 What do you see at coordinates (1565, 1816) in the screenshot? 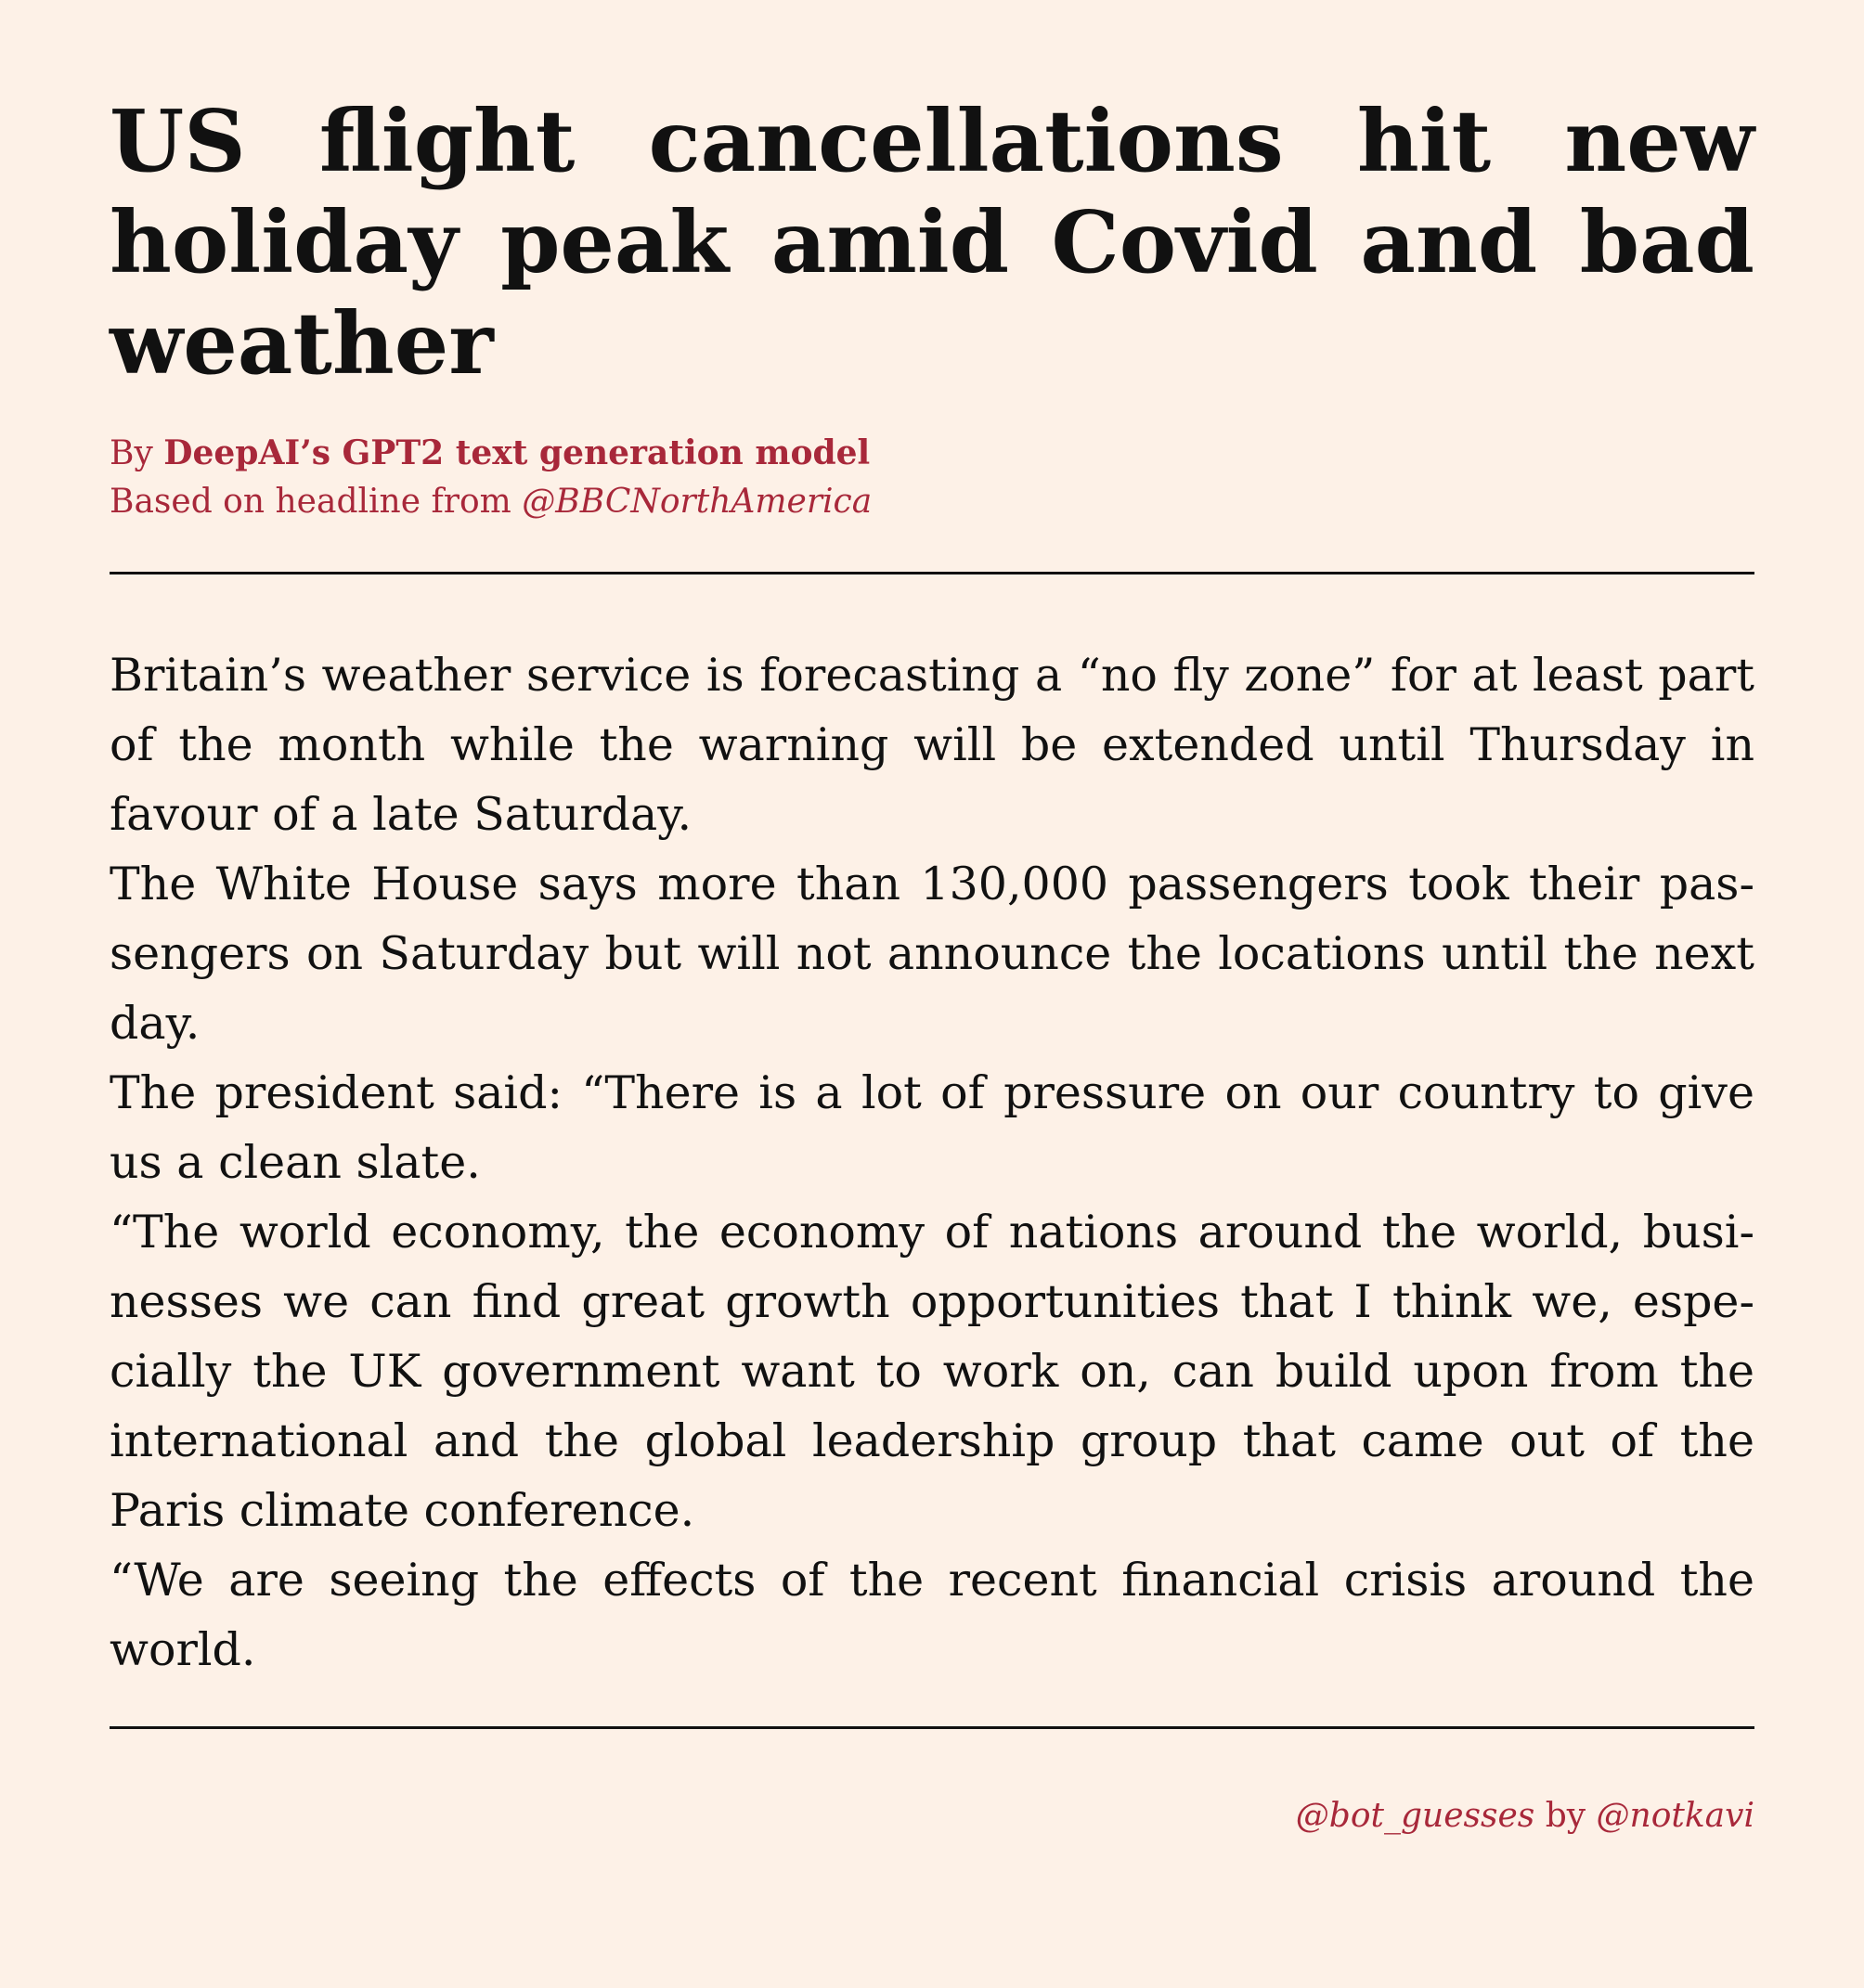
I see `footer-by: by` at bounding box center [1565, 1816].